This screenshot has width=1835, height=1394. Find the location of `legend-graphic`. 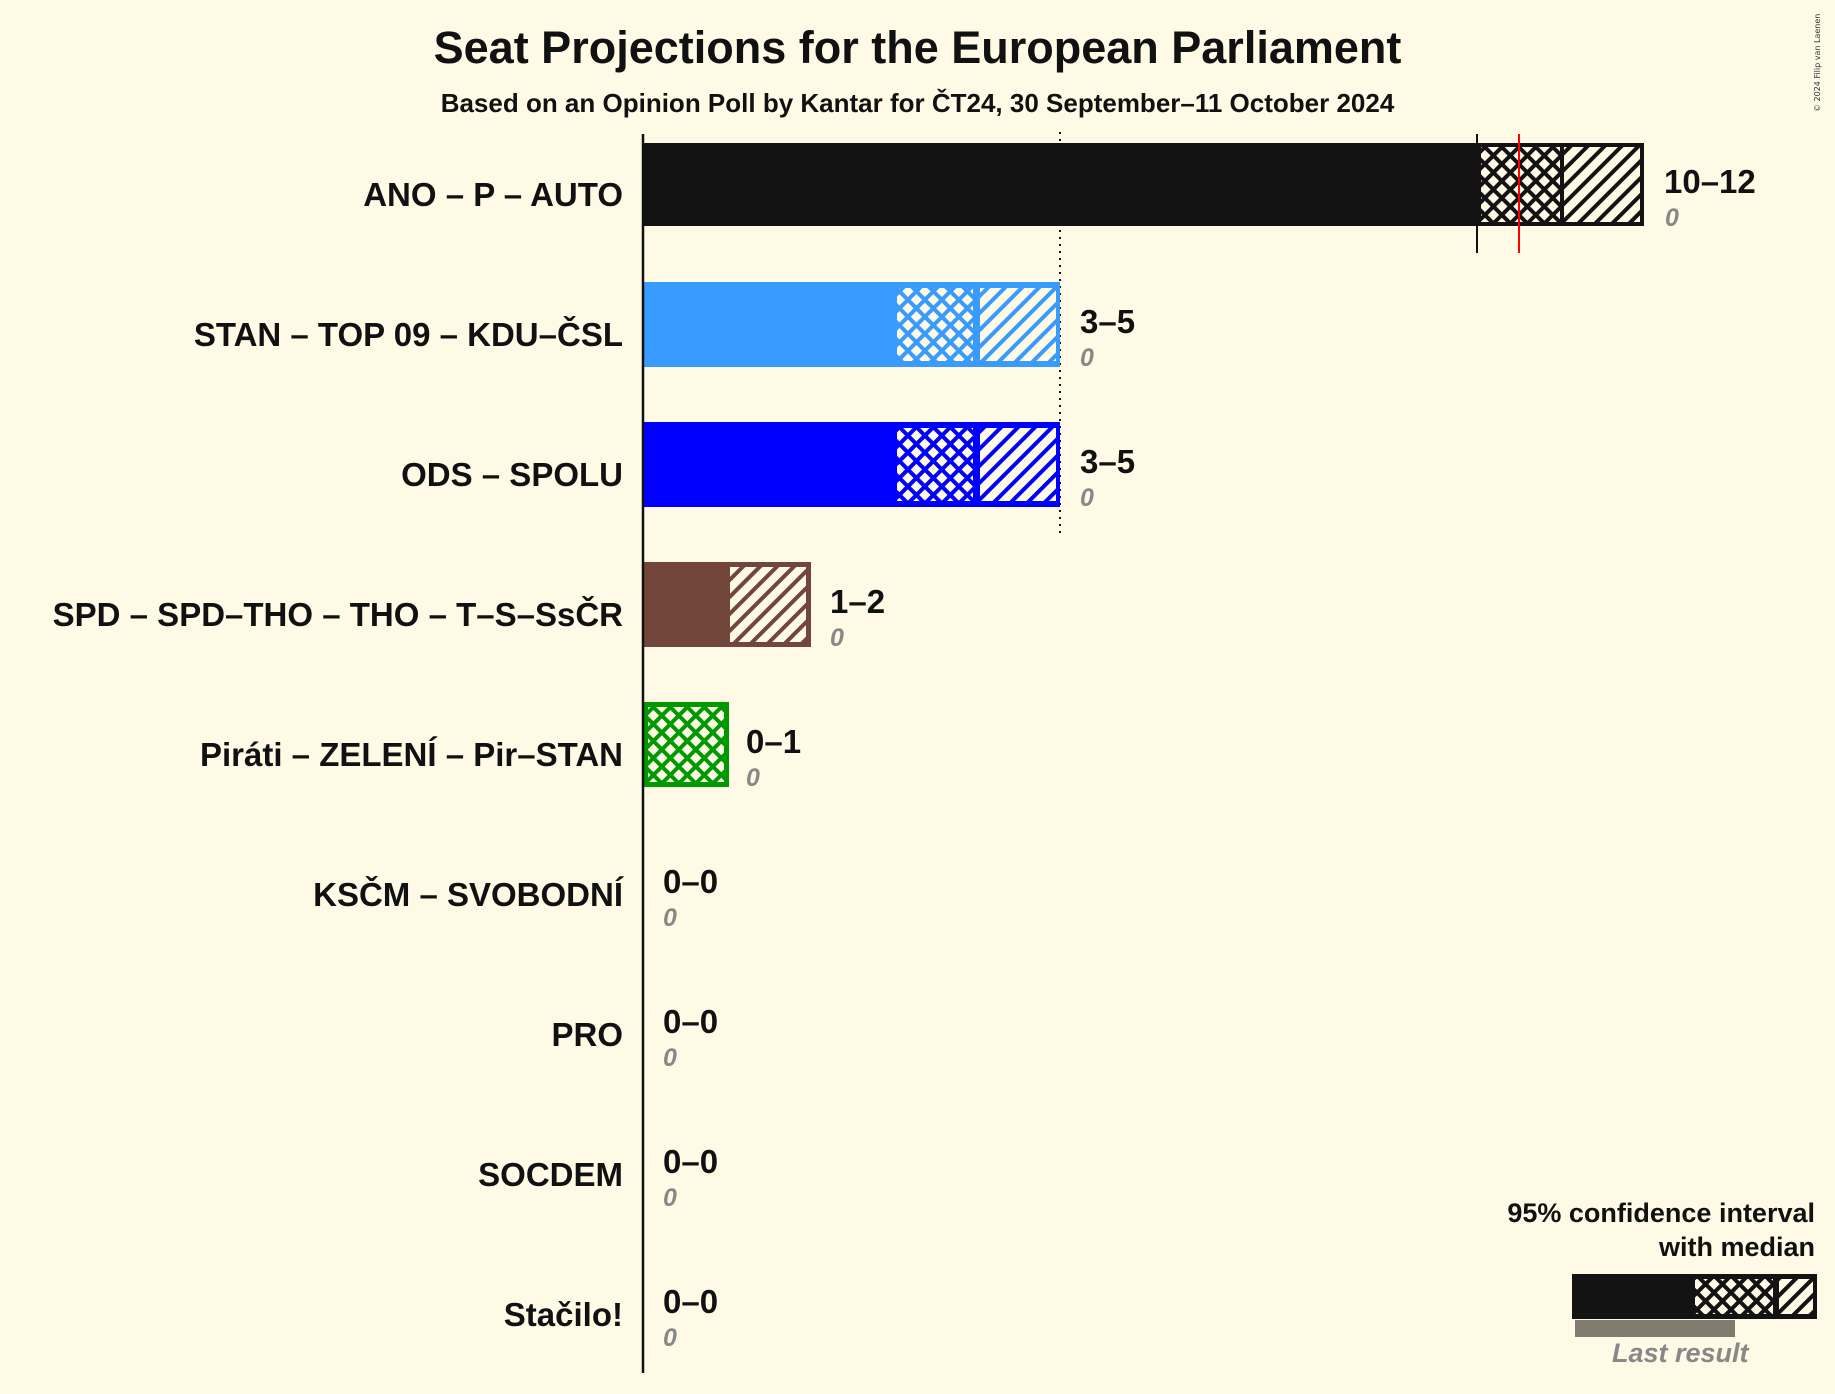

legend-graphic is located at coordinates (1694, 1305).